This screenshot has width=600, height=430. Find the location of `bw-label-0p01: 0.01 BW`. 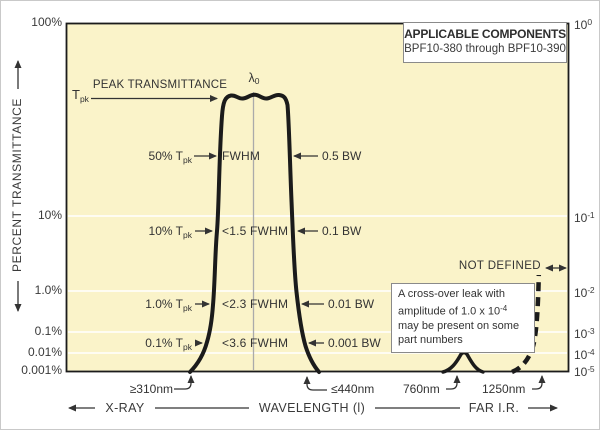

bw-label-0p01: 0.01 BW is located at coordinates (351, 304).